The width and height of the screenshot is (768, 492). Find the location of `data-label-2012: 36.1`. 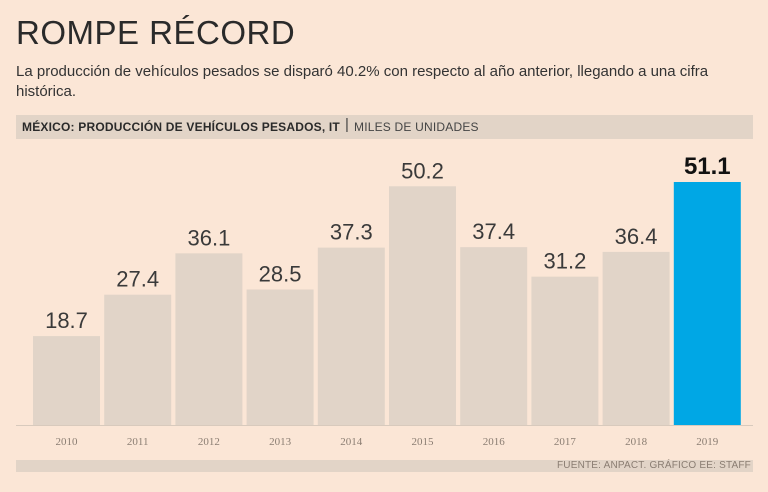

data-label-2012: 36.1 is located at coordinates (208, 237).